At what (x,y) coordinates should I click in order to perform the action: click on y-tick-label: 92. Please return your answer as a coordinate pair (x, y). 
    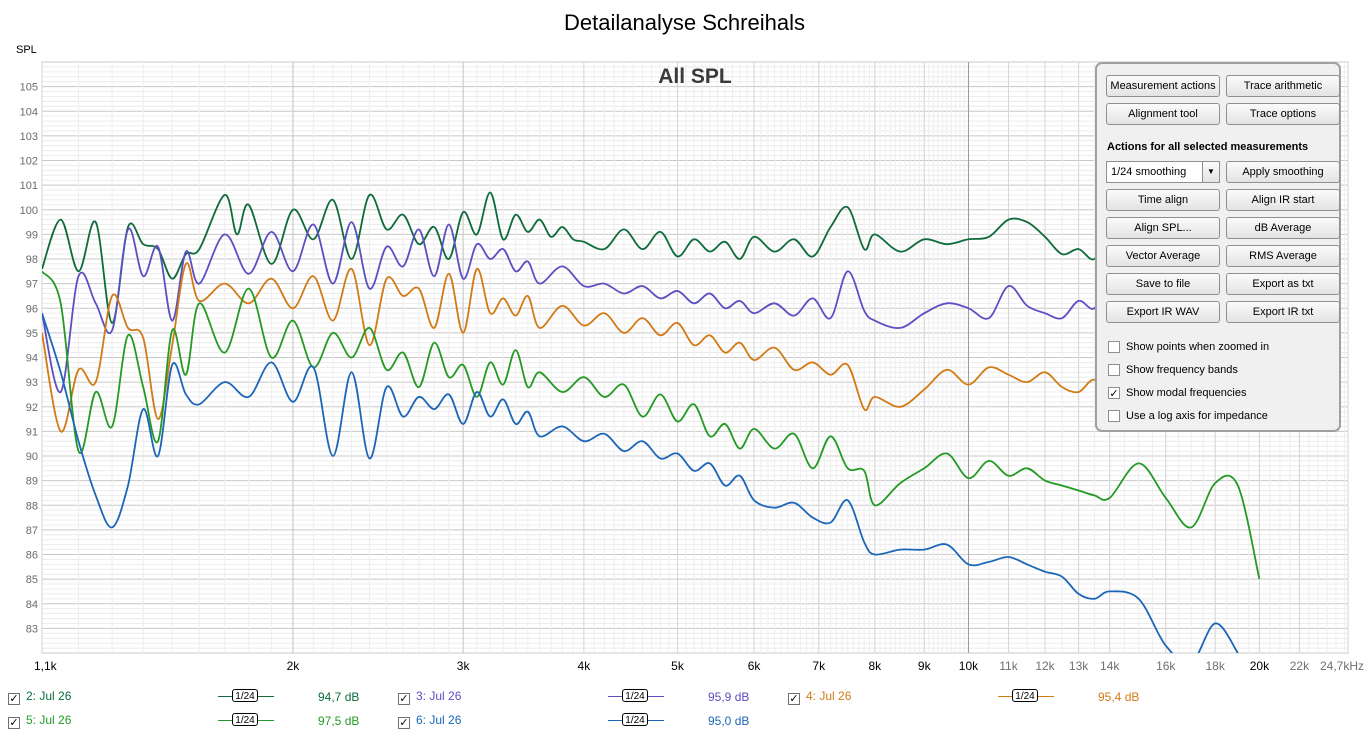
    Looking at the image, I should click on (32, 408).